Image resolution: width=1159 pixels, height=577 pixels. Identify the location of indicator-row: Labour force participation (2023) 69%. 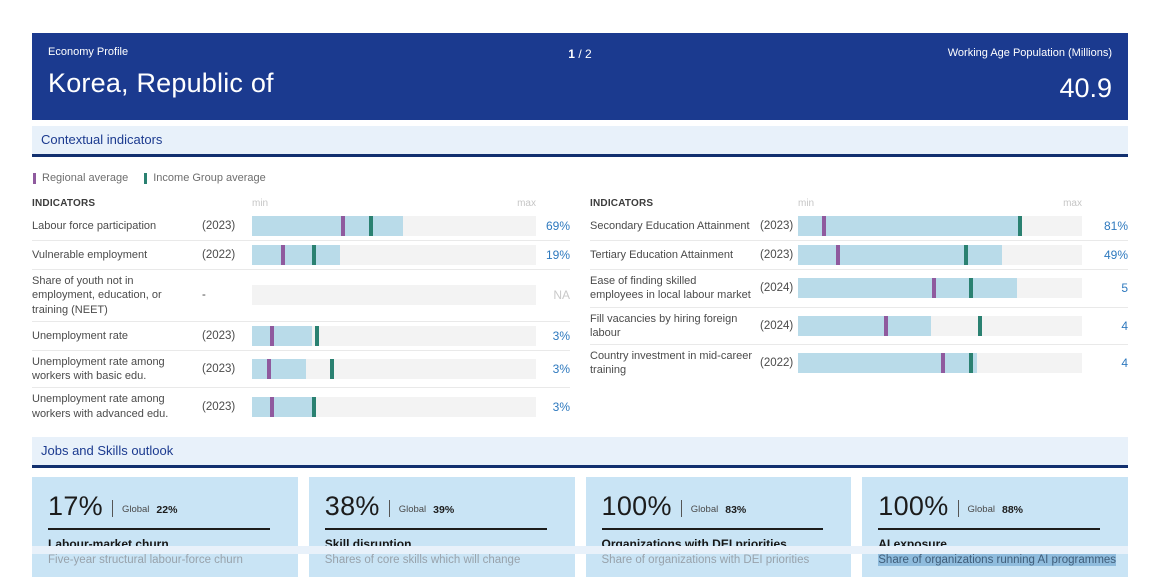
(301, 226).